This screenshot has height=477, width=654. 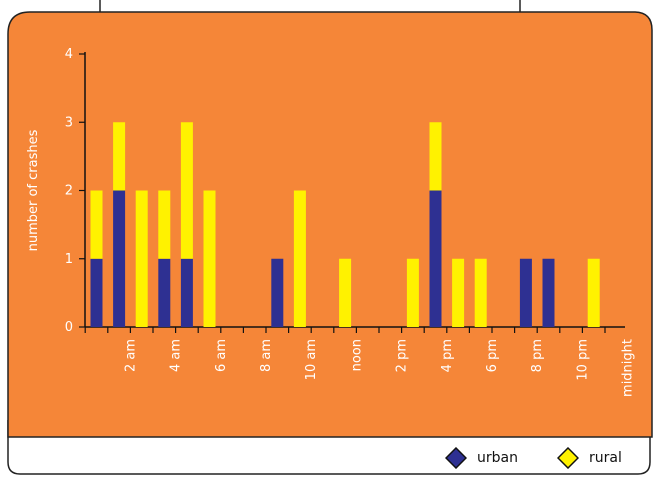 I want to click on x-tick-label: 2 am, so click(x=130, y=355).